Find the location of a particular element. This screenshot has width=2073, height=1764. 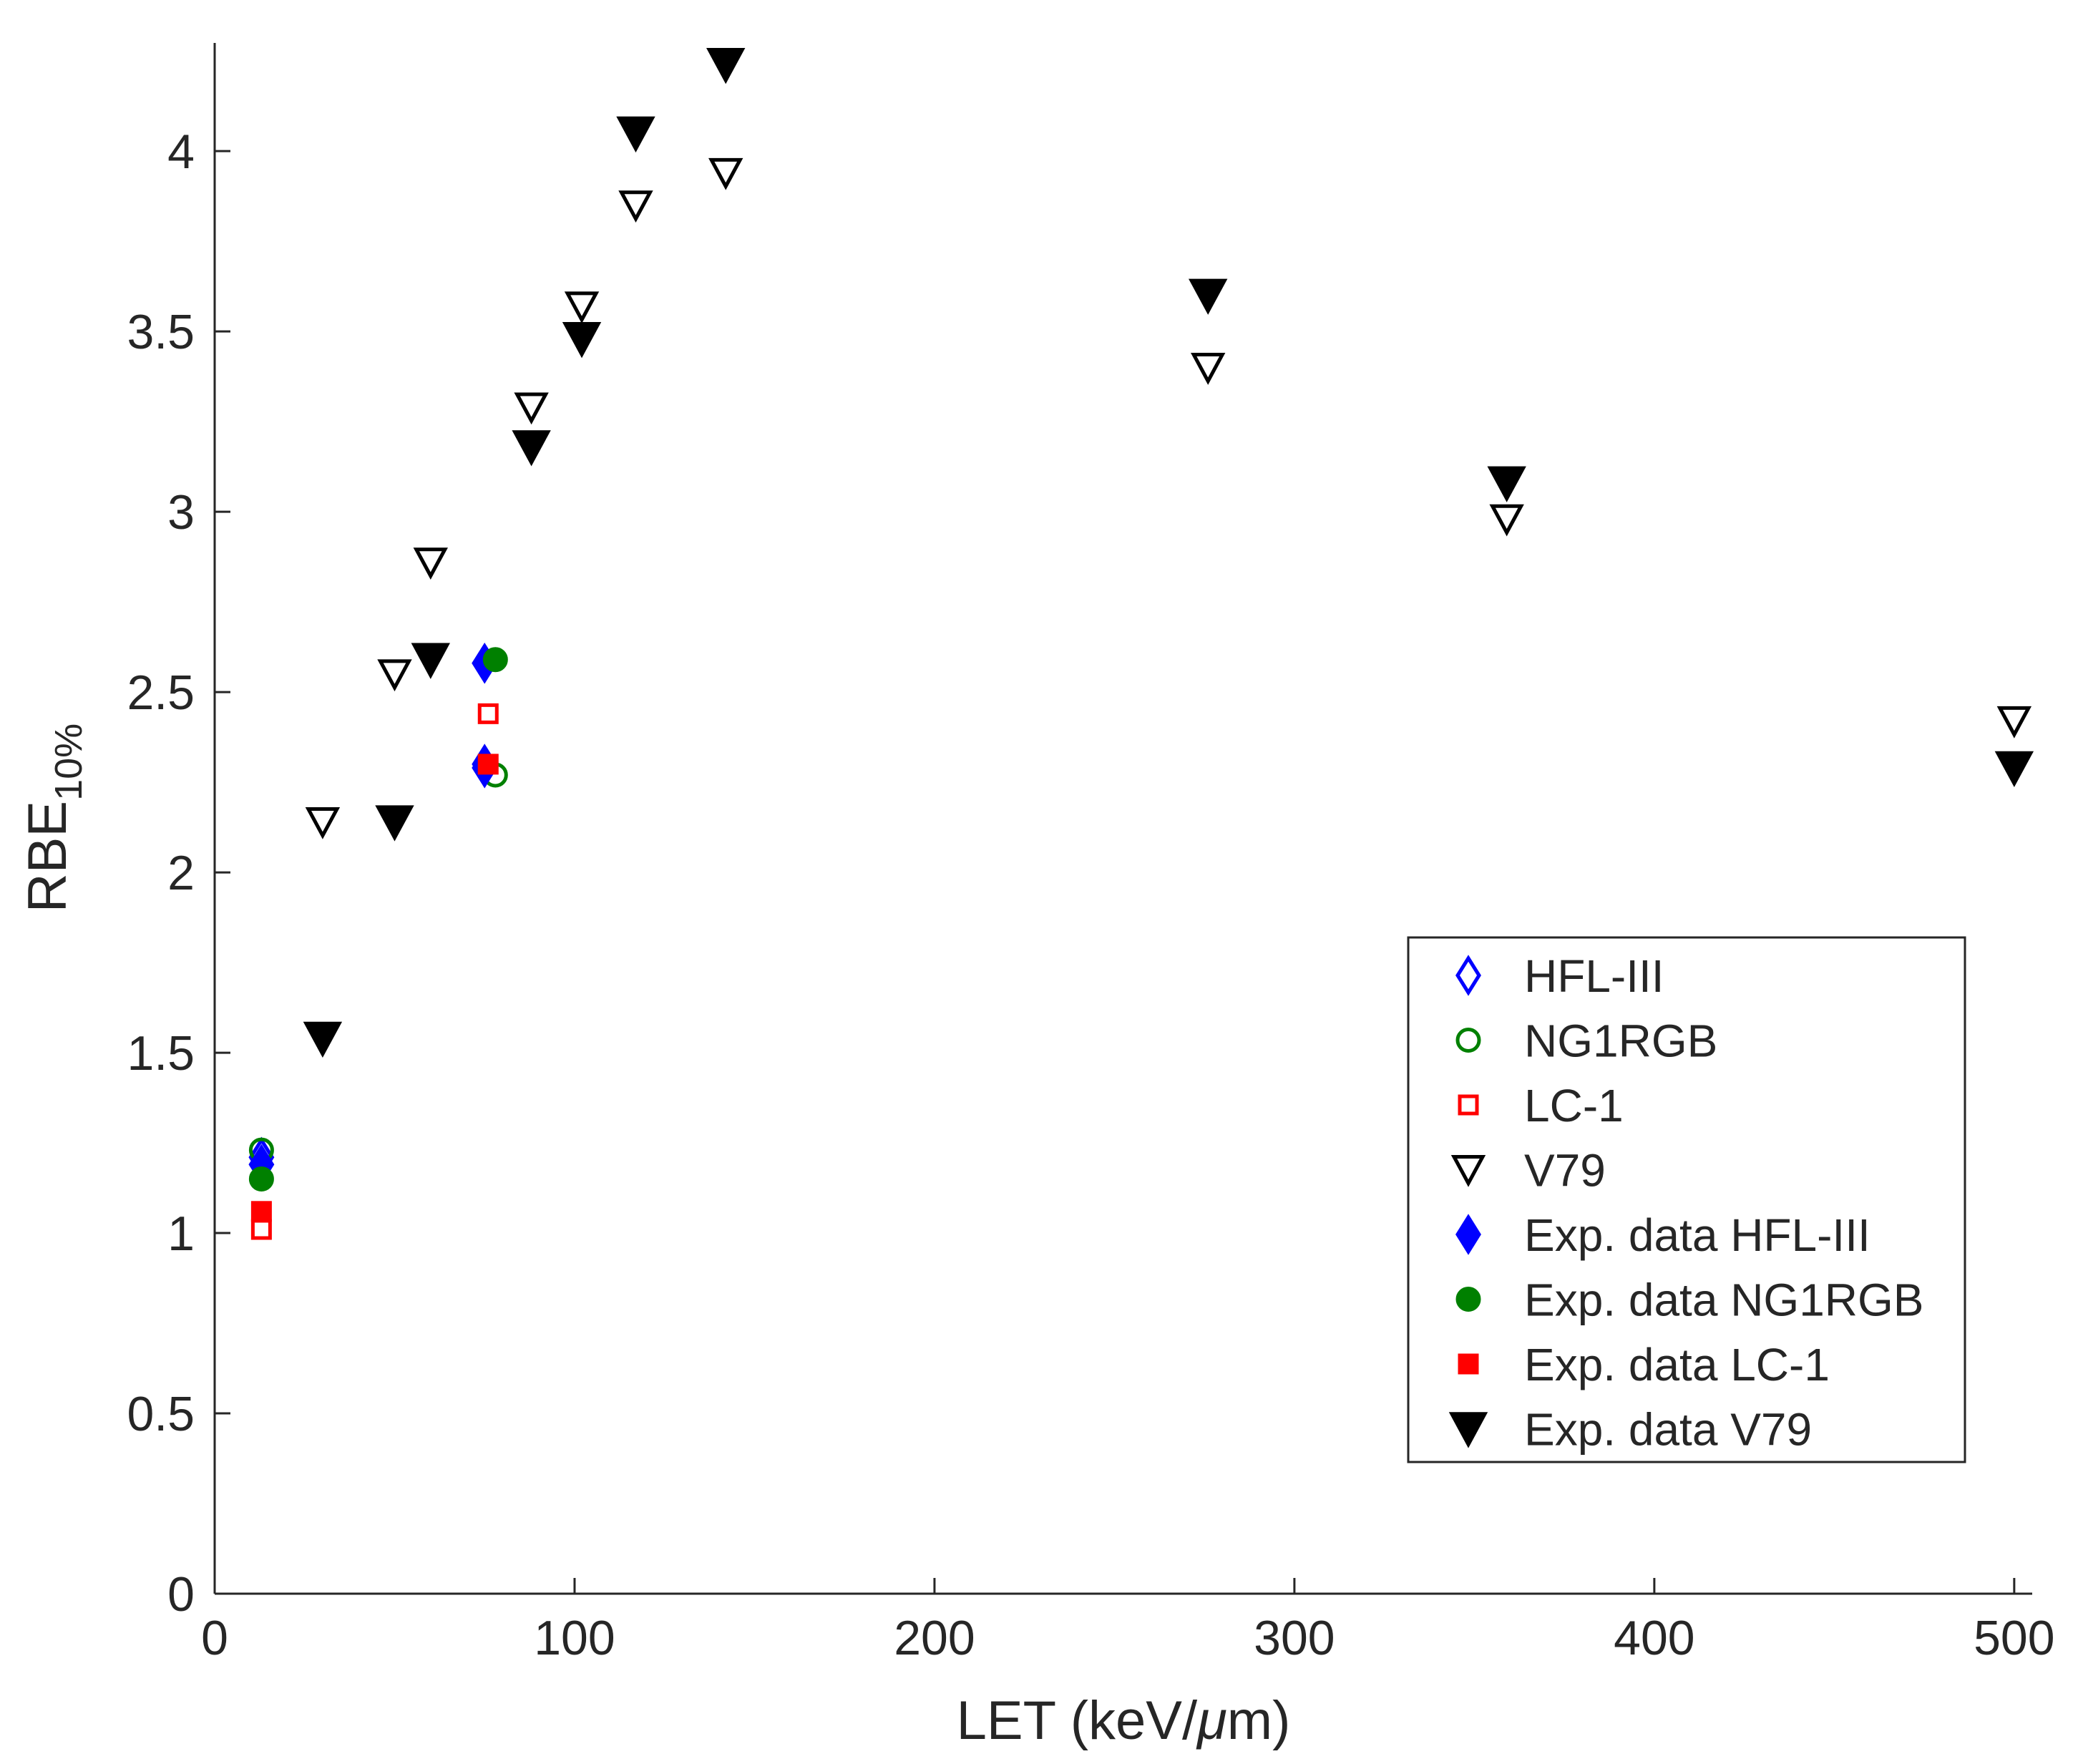

legend-item: Exp. data LC-1 is located at coordinates (1644, 1365).